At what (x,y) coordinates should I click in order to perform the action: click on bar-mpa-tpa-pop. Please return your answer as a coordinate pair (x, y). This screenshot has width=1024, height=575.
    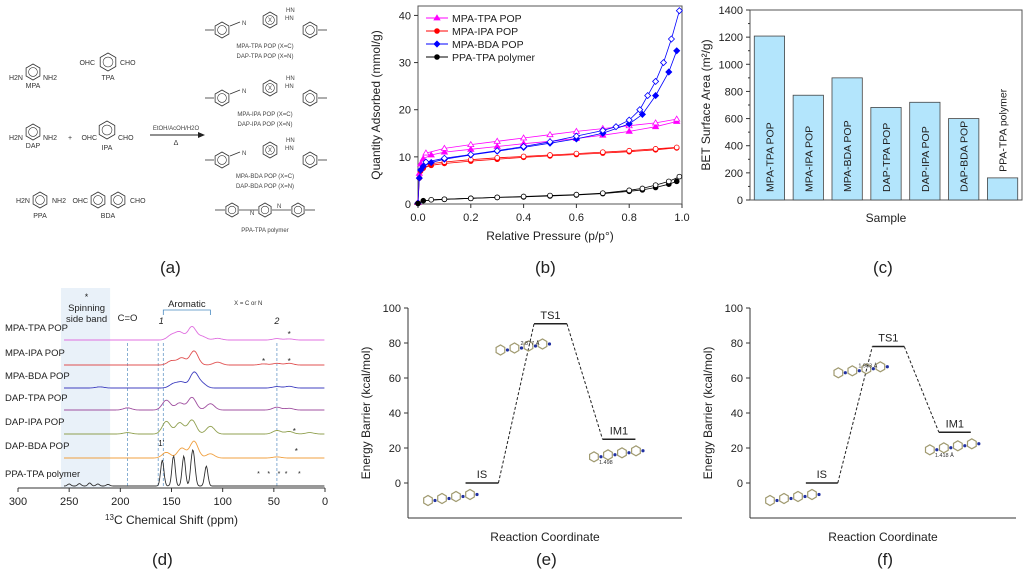
    Looking at the image, I should click on (769, 118).